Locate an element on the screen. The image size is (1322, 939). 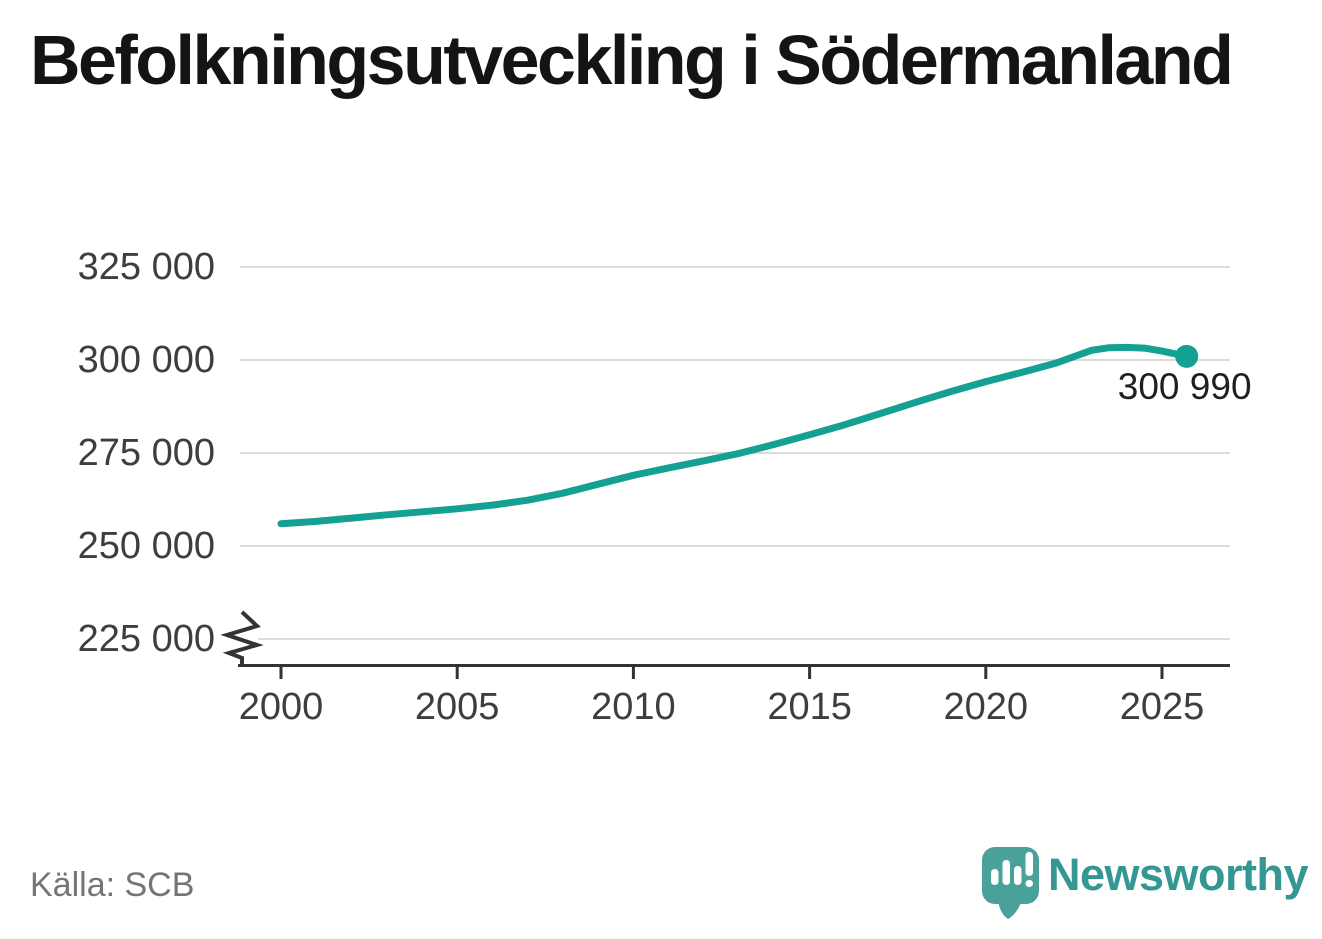
end-point-marker is located at coordinates (1187, 356).